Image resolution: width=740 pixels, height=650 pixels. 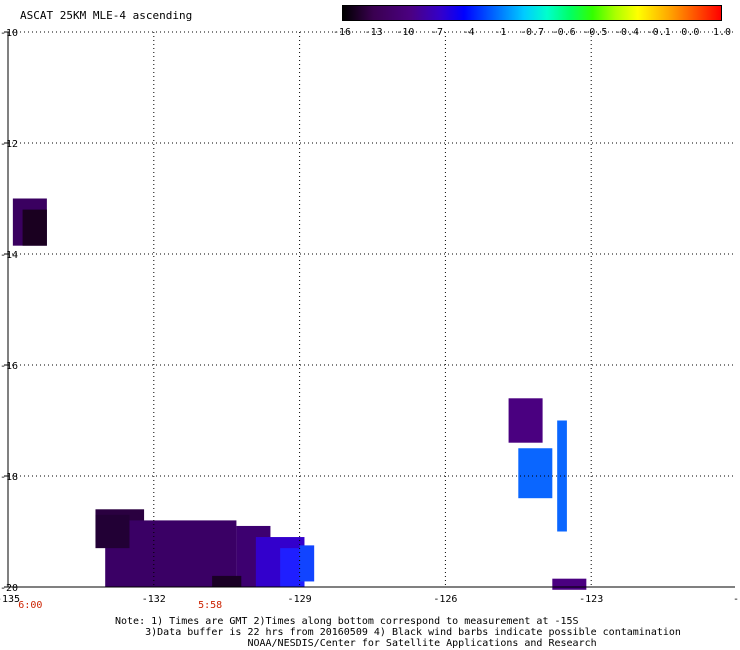 What do you see at coordinates (9, 144) in the screenshot?
I see `y-tick-label: -12` at bounding box center [9, 144].